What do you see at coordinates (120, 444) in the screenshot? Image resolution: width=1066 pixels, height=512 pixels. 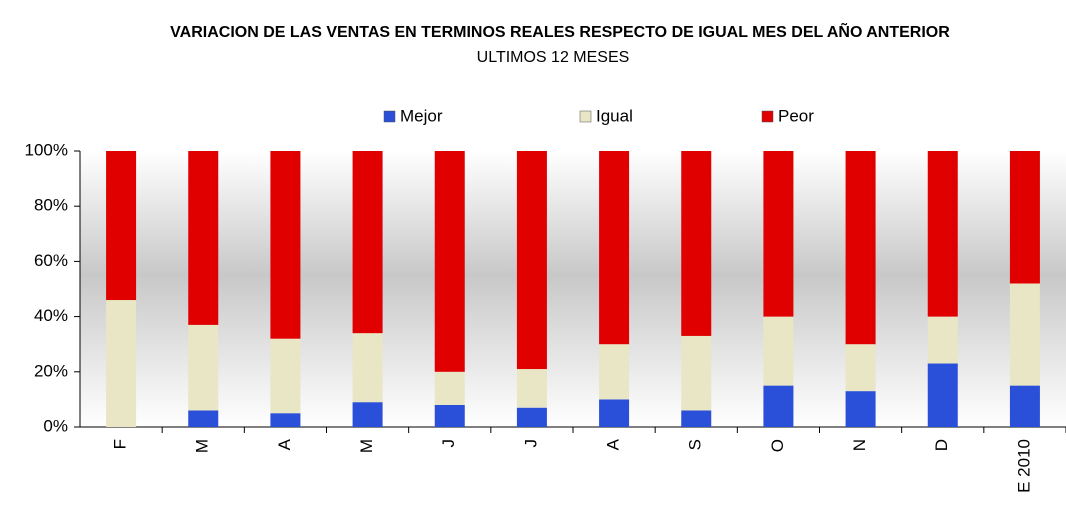 I see `x-tick-label: F` at bounding box center [120, 444].